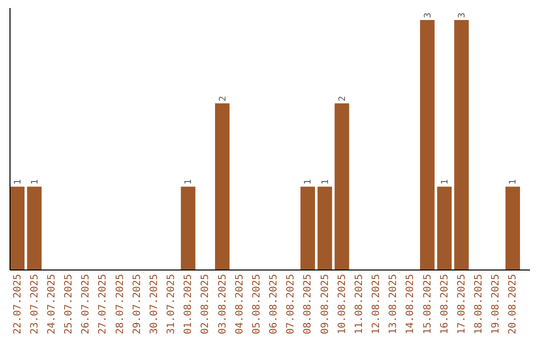 The width and height of the screenshot is (540, 340). What do you see at coordinates (18, 304) in the screenshot?
I see `x-tick-label: 22.07.2025` at bounding box center [18, 304].